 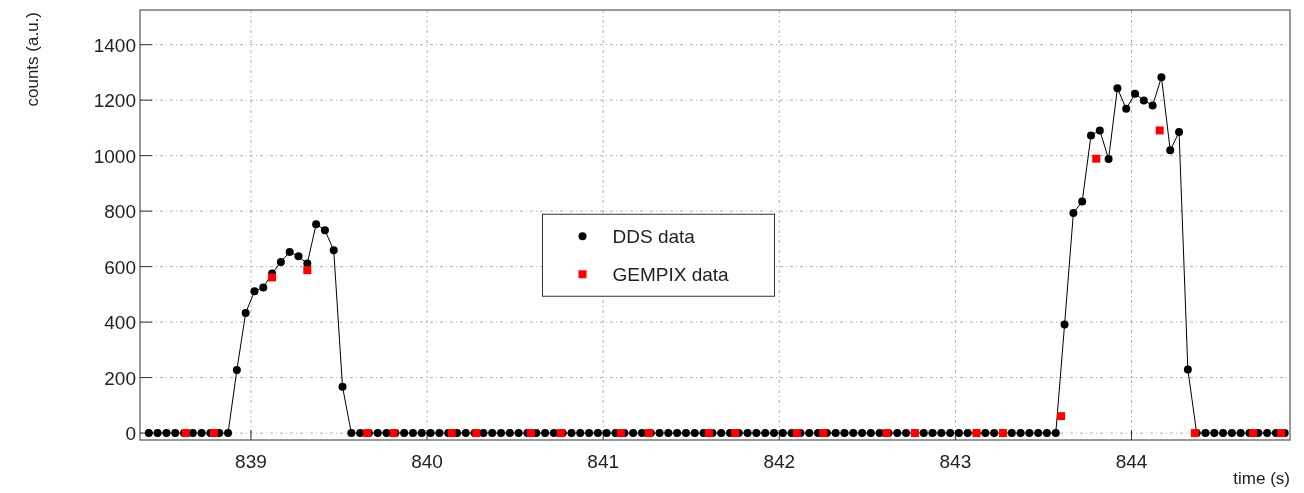 What do you see at coordinates (1261, 478) in the screenshot?
I see `x-axis-title: time (s)` at bounding box center [1261, 478].